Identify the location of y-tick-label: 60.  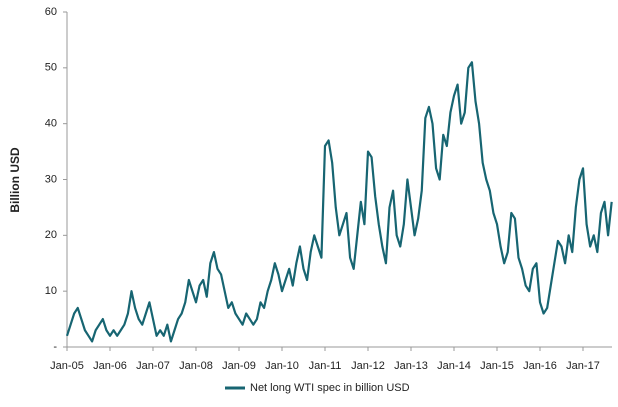
(51, 12).